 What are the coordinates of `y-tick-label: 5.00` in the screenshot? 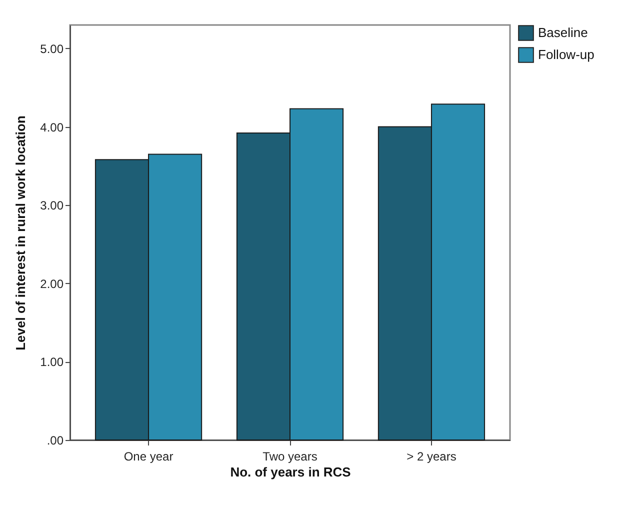 It's located at (52, 49).